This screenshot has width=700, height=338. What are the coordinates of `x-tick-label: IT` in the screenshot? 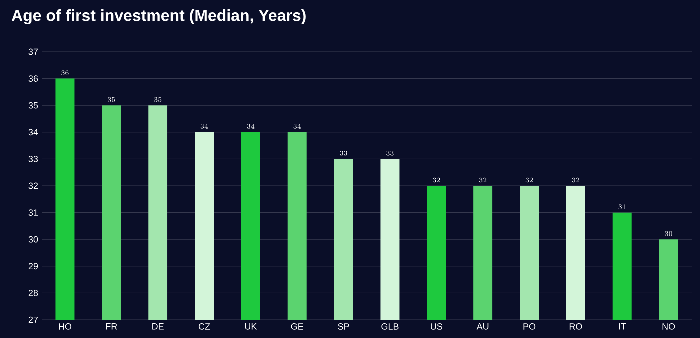 It's located at (622, 327).